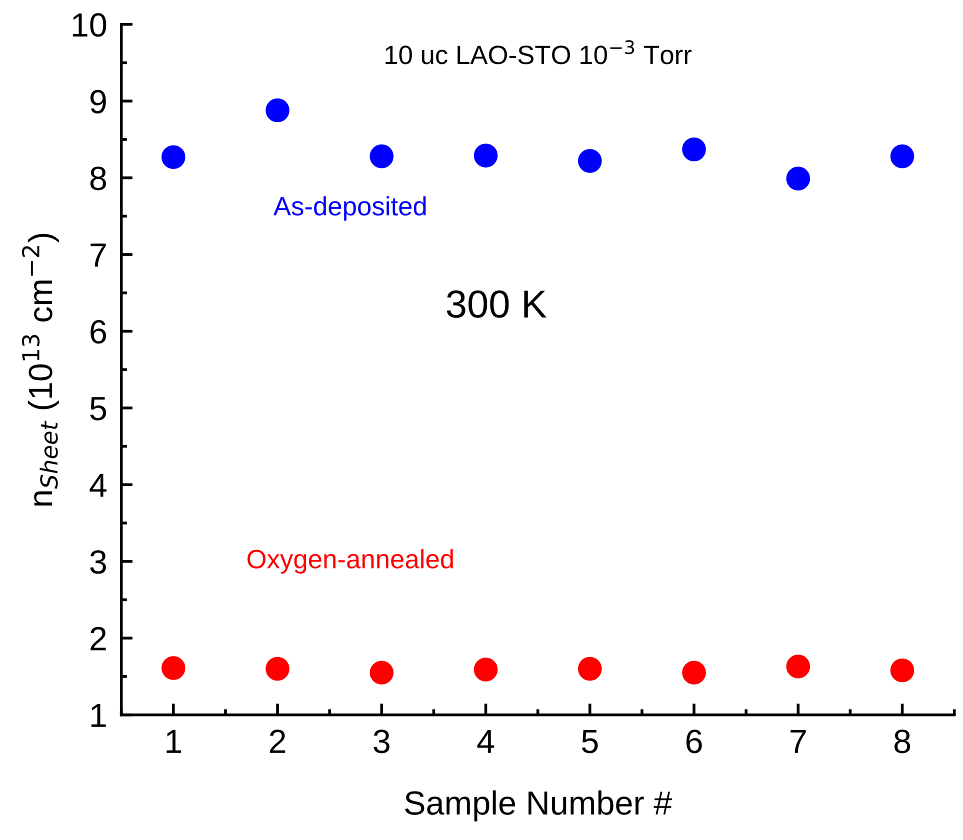 The width and height of the screenshot is (963, 840). I want to click on y-tick-label: 1, so click(98, 715).